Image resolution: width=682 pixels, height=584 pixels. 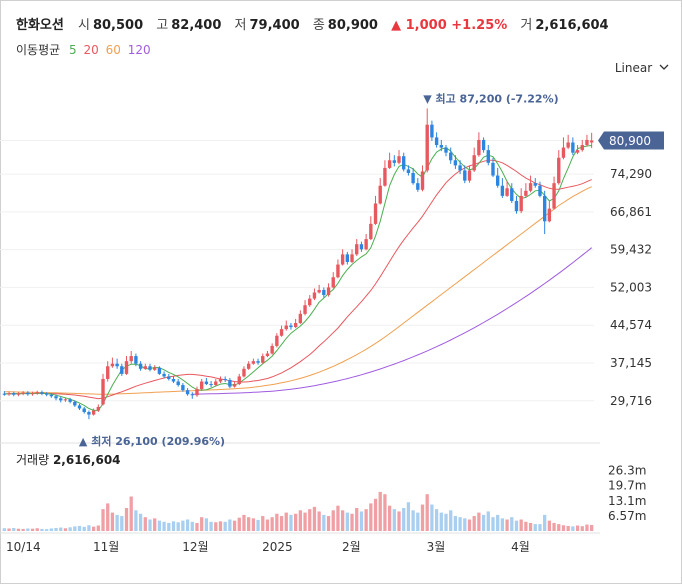 I want to click on open-label: 시, so click(x=83, y=25).